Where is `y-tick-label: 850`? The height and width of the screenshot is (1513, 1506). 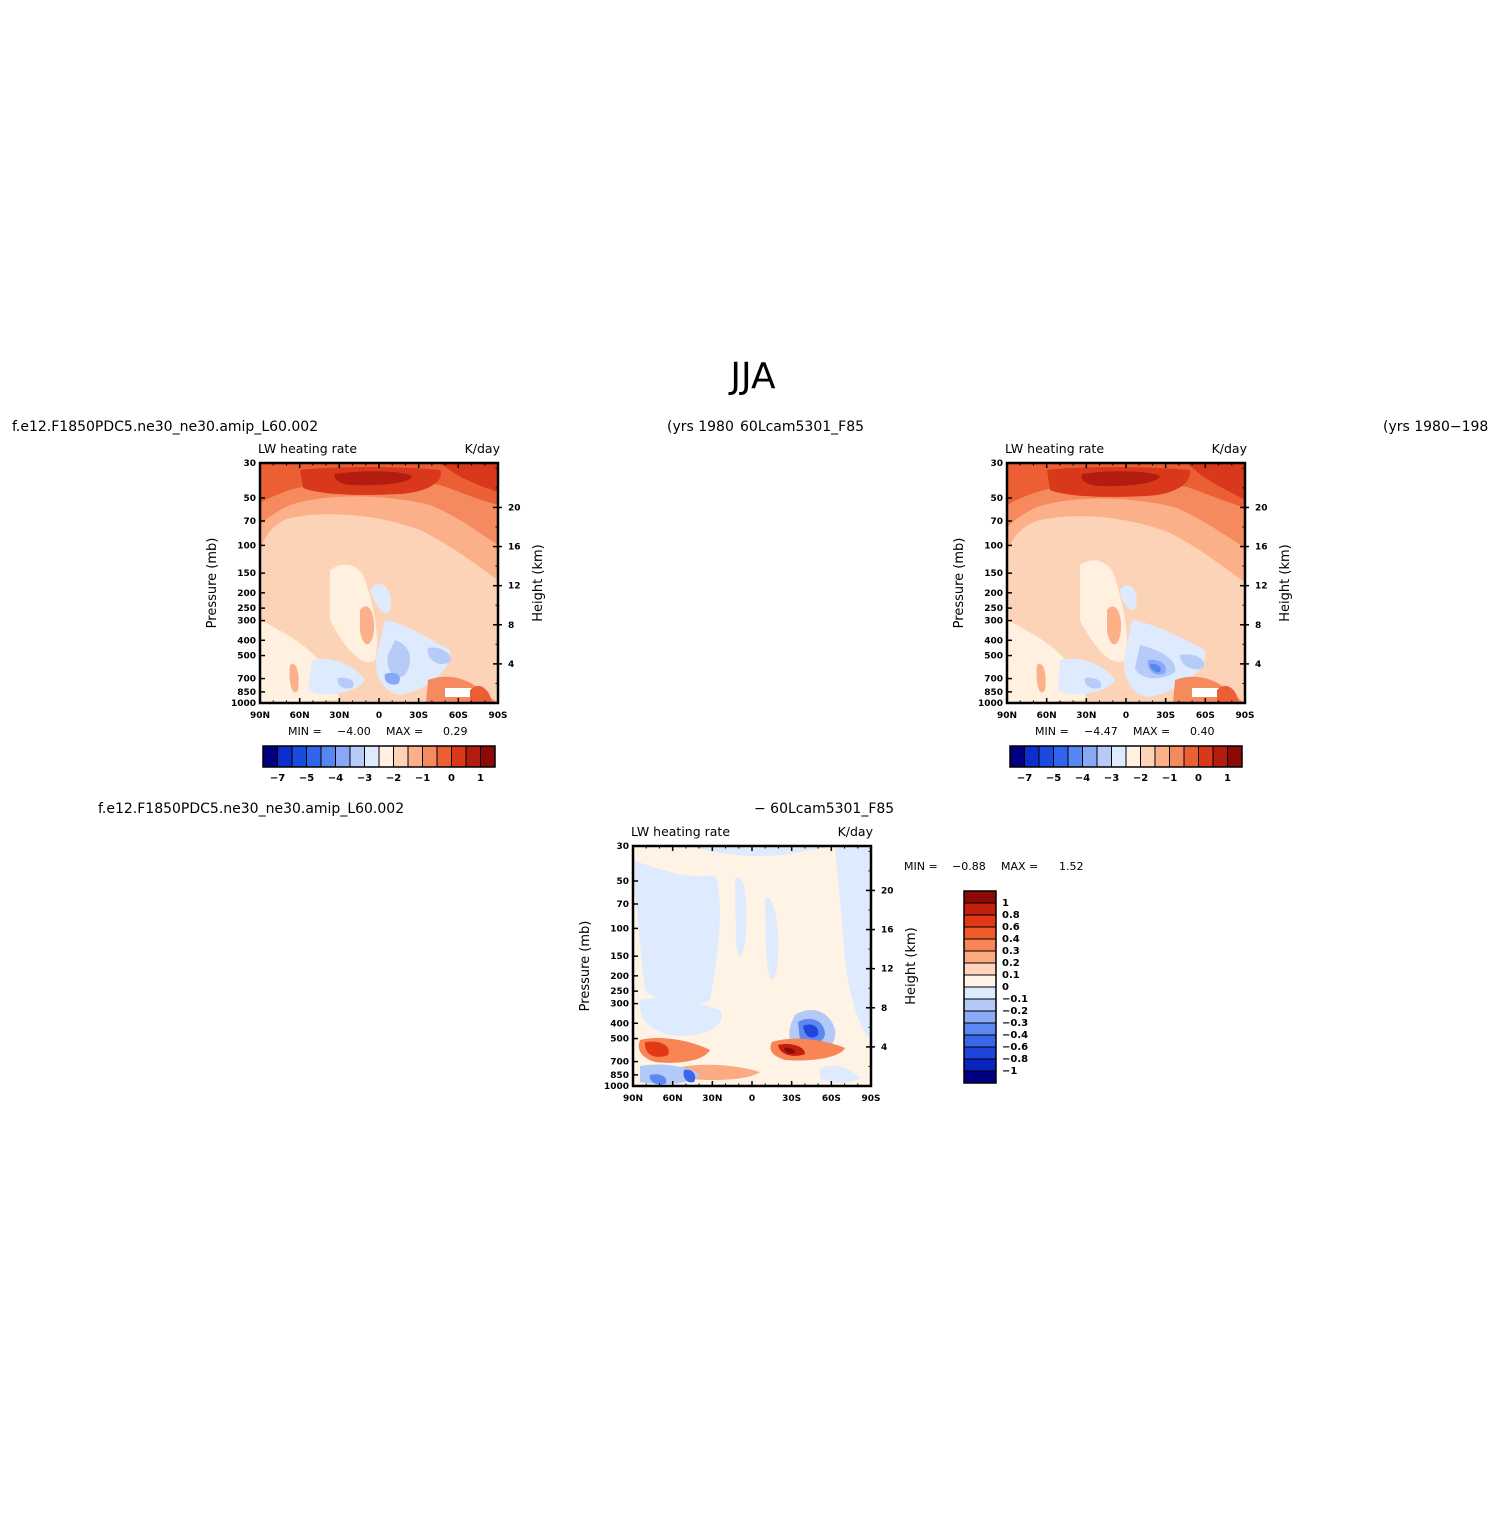 y-tick-label: 850 is located at coordinates (246, 693).